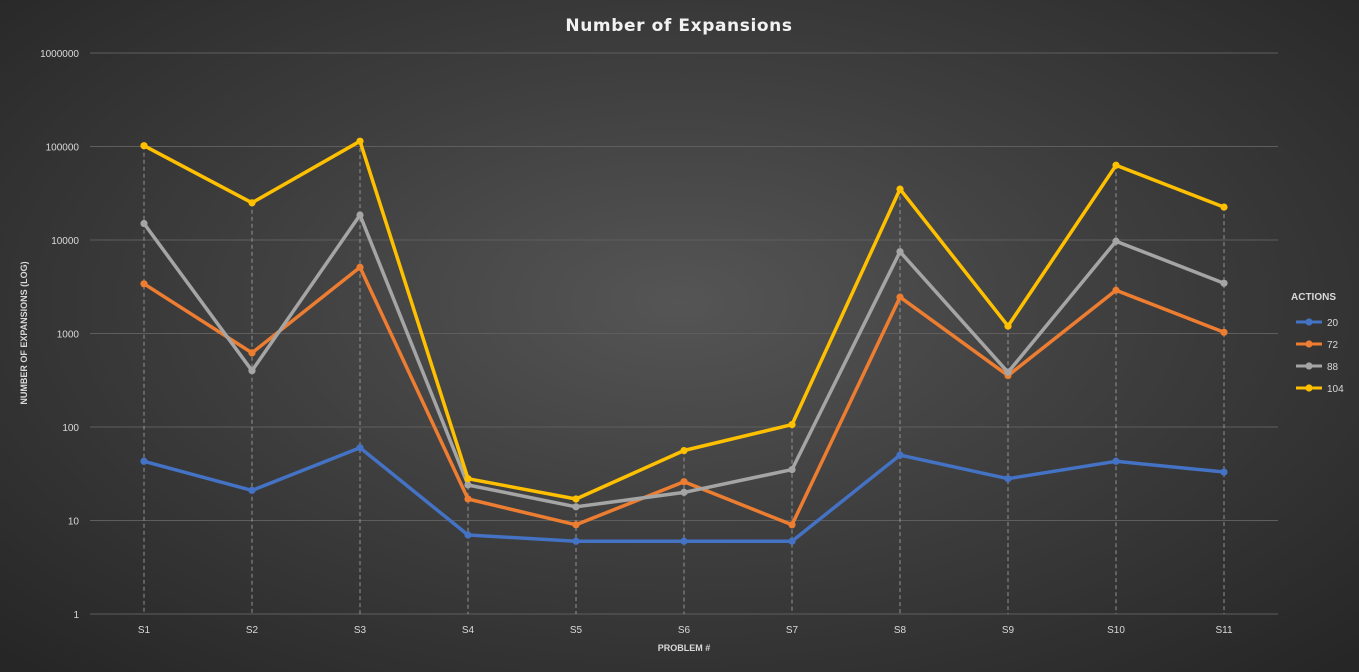 This screenshot has width=1359, height=672. What do you see at coordinates (1320, 389) in the screenshot?
I see `legend-item: 104` at bounding box center [1320, 389].